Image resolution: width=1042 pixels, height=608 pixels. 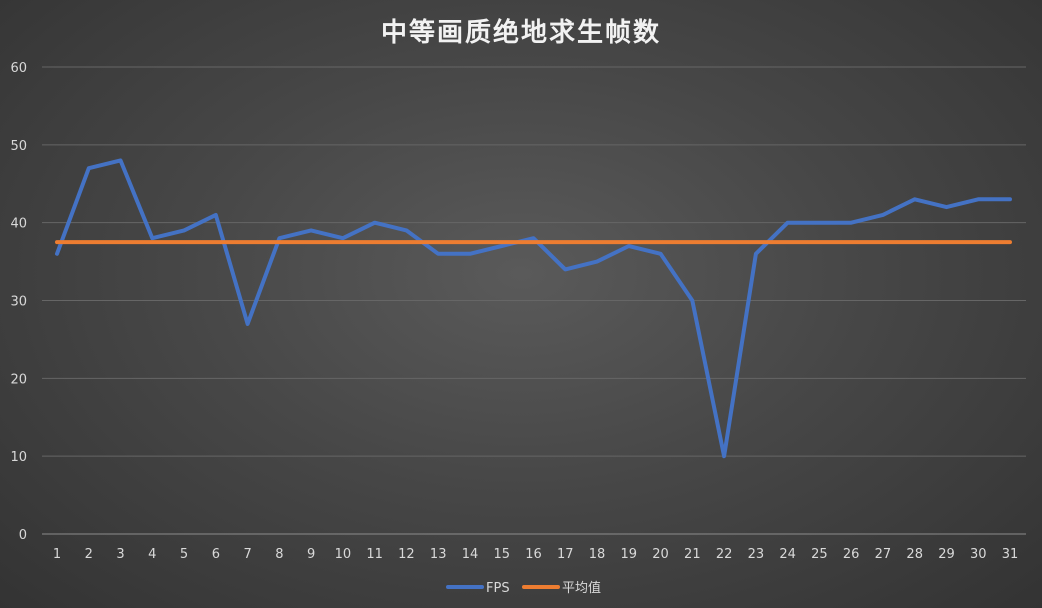 I want to click on x-tick-label: 3, so click(x=120, y=554).